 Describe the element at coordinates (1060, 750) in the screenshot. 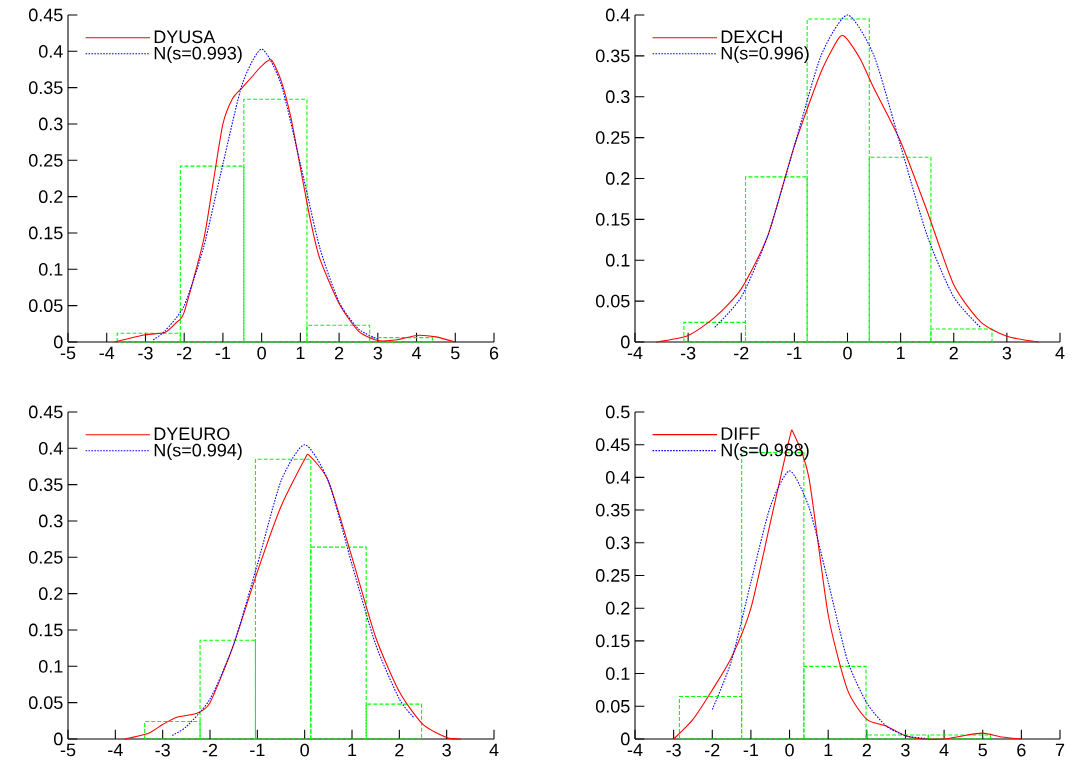

I see `x-tick-label: 7` at that location.